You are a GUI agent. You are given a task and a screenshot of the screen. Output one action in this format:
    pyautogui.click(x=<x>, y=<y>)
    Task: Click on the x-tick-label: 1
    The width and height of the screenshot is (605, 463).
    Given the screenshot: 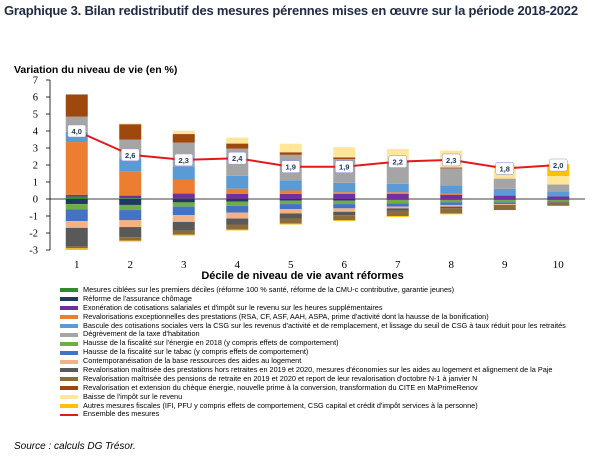 What is the action you would take?
    pyautogui.click(x=77, y=264)
    